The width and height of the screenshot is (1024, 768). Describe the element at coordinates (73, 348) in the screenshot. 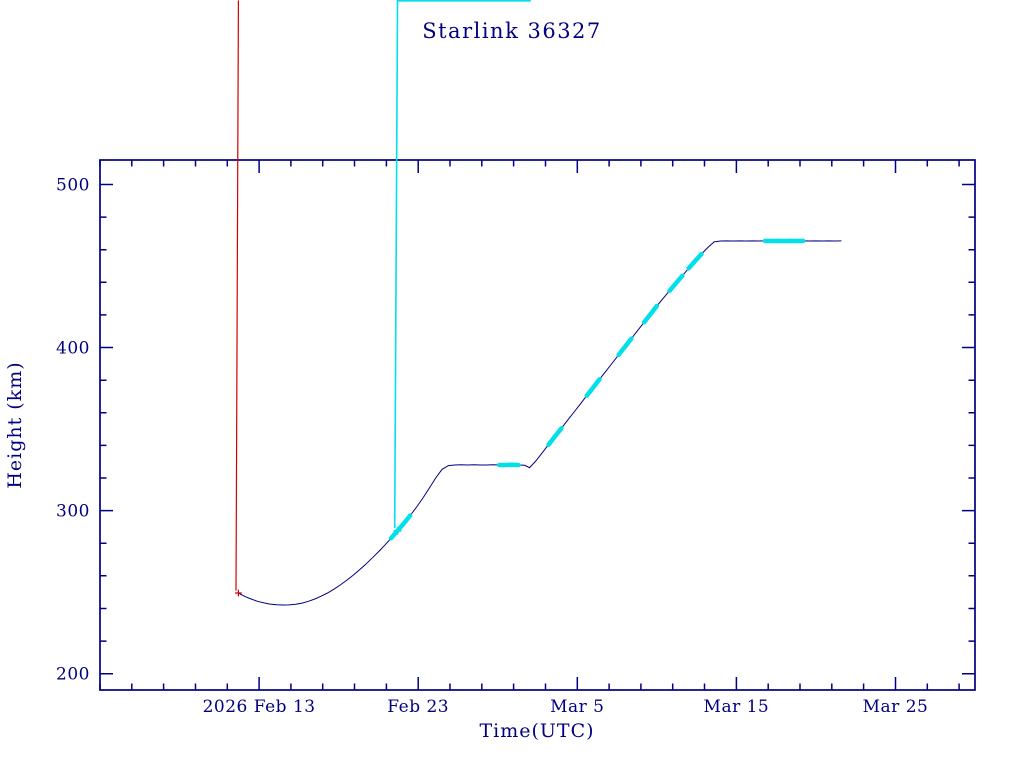

I see `y-tick-label-2: 400` at that location.